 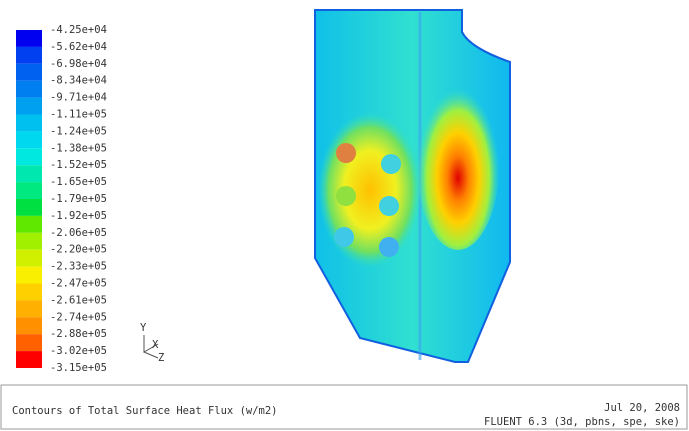 I want to click on legend-label: -2.06e+05, so click(x=78, y=233).